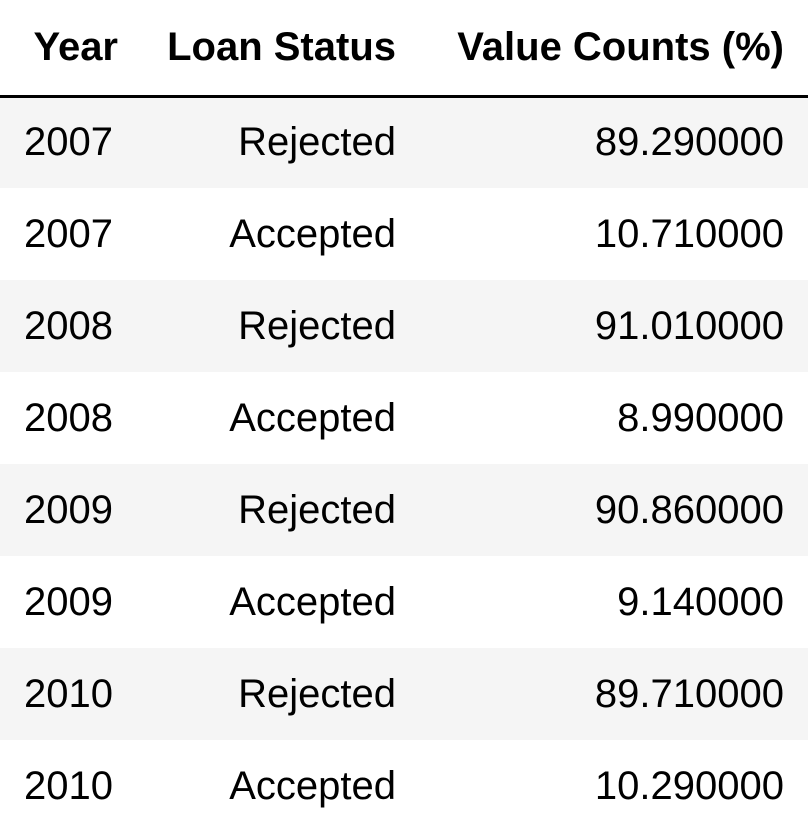  Describe the element at coordinates (69, 49) in the screenshot. I see `column-header-year: Year` at that location.